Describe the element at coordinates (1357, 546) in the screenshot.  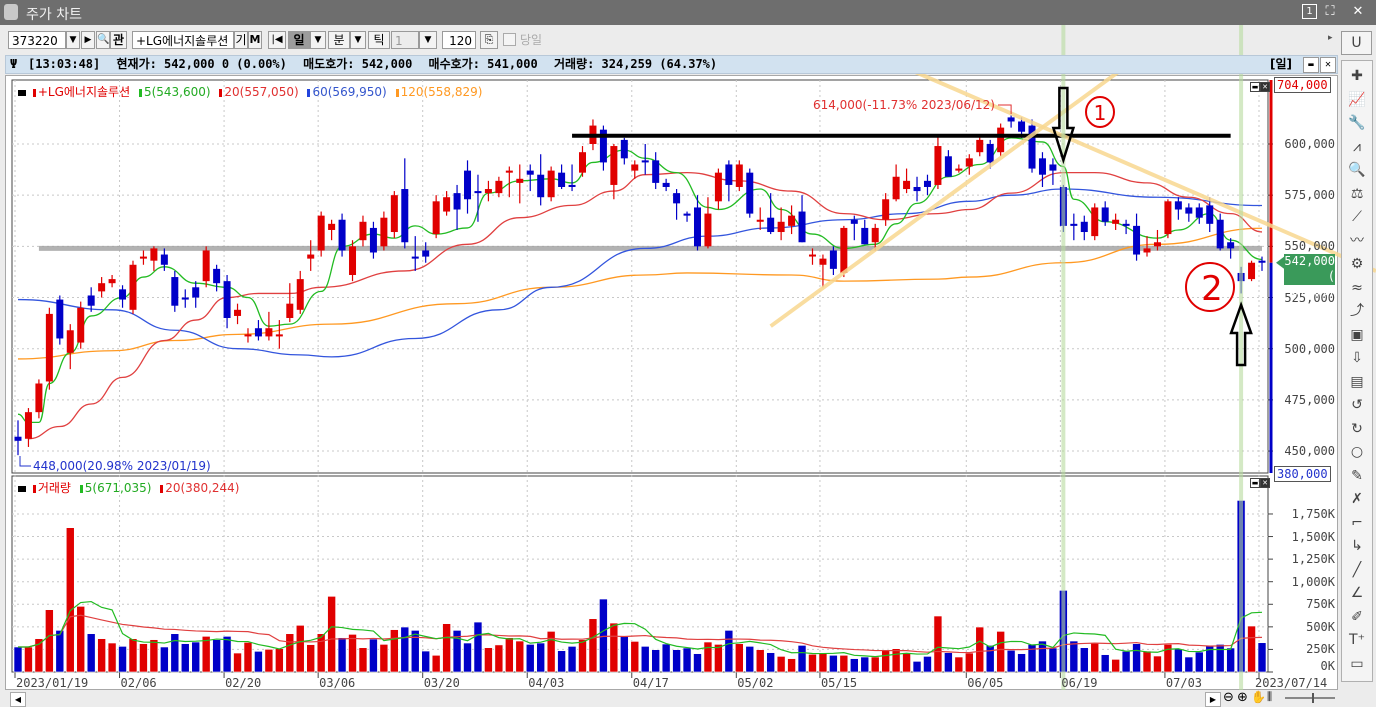
I see `ray-icon: ↳` at that location.